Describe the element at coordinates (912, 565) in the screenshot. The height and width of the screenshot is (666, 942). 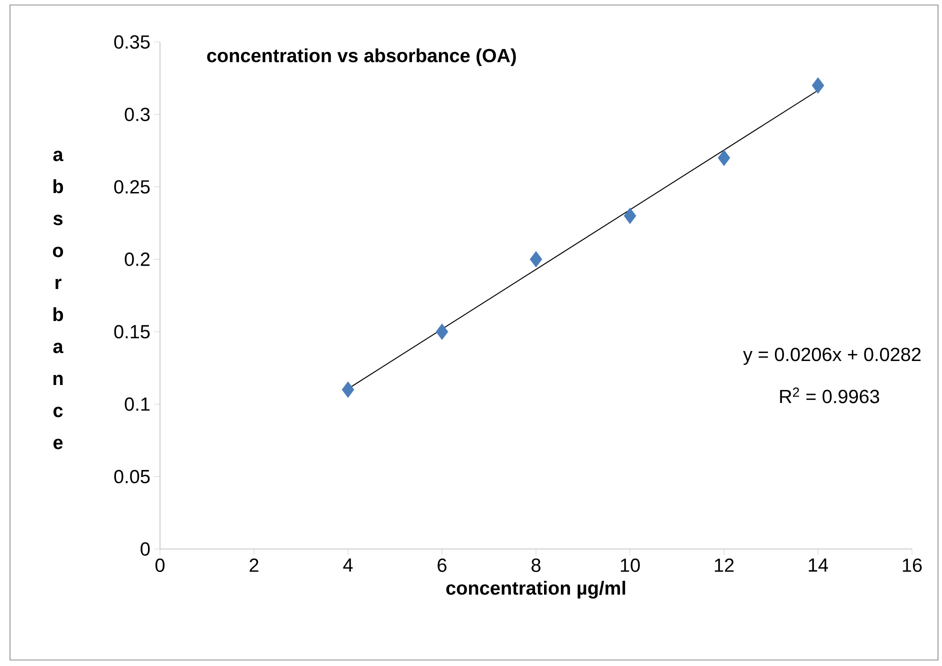
I see `x-tick-label: 16` at that location.